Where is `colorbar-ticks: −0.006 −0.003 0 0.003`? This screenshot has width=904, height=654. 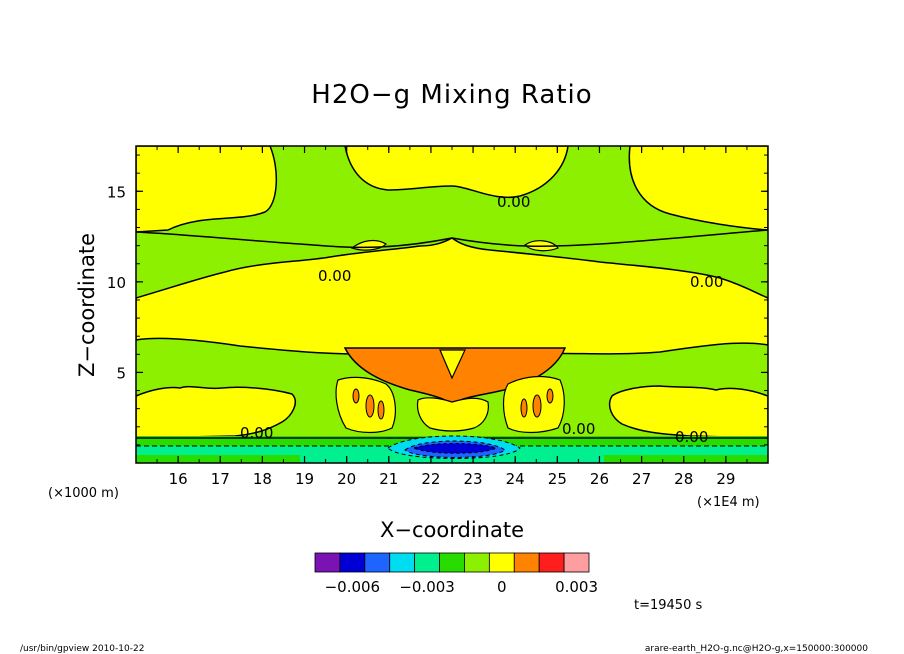 colorbar-ticks: −0.006 −0.003 0 0.003 is located at coordinates (461, 587).